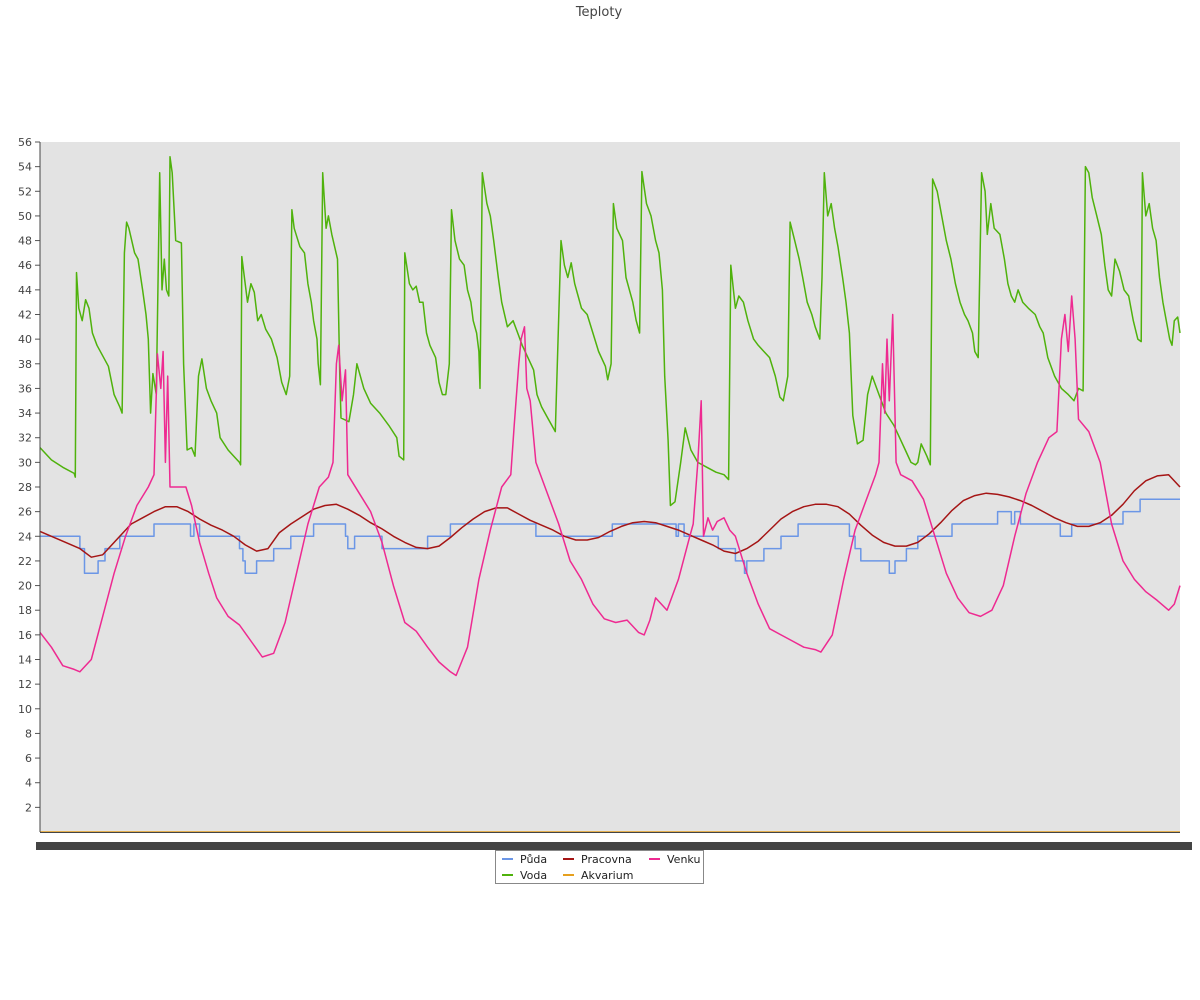 The width and height of the screenshot is (1200, 1000). I want to click on y-tick-label: 4, so click(28, 783).